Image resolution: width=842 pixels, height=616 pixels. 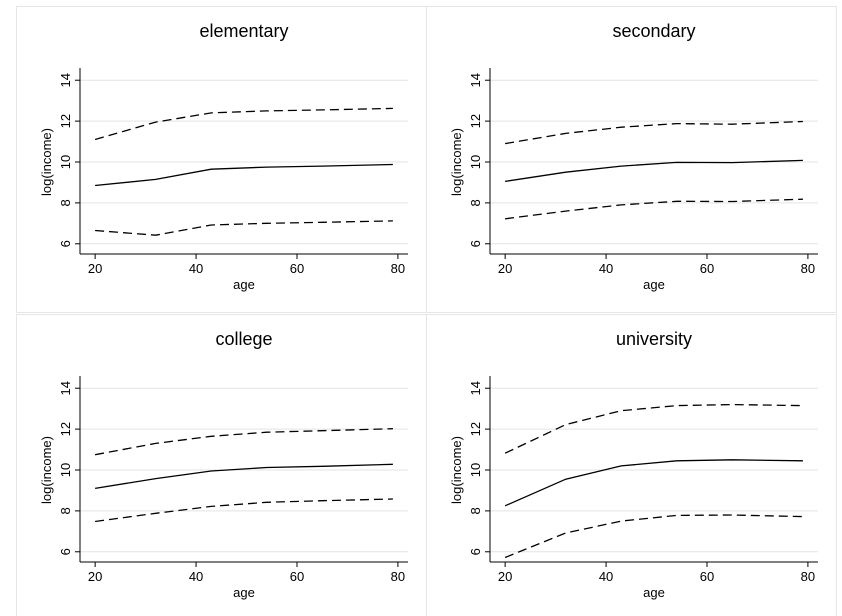 I want to click on panel-title: elementary, so click(x=243, y=31).